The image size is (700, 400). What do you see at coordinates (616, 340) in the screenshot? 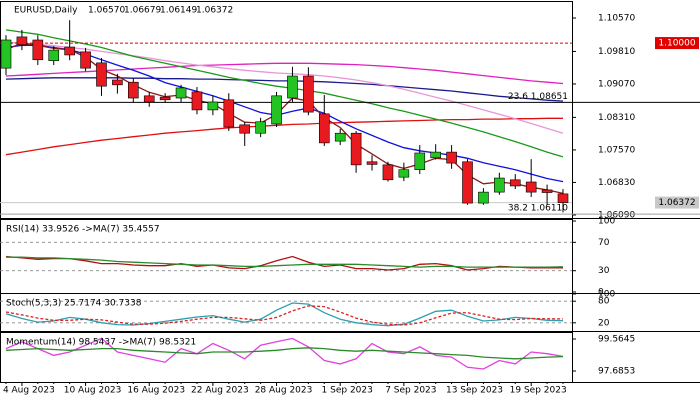
I see `y-tick-label: 99.5645` at bounding box center [616, 340].